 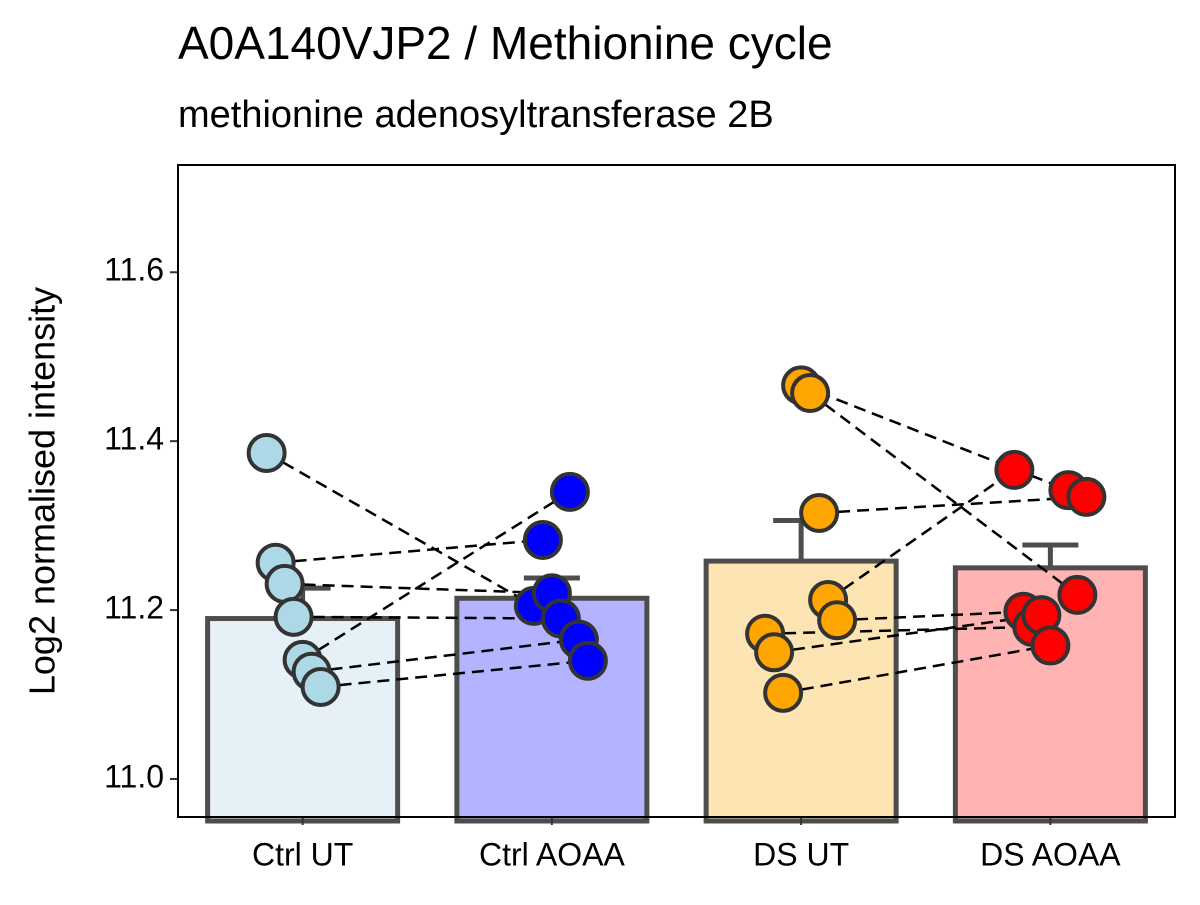 I want to click on x-tick-label: DS UT, so click(x=801, y=854).